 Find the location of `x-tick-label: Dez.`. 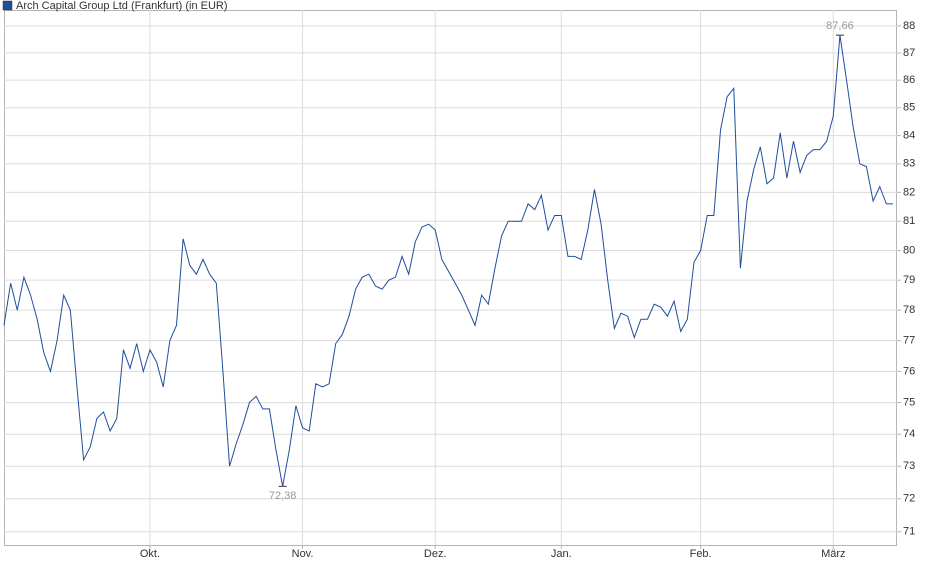

x-tick-label: Dez. is located at coordinates (435, 554).